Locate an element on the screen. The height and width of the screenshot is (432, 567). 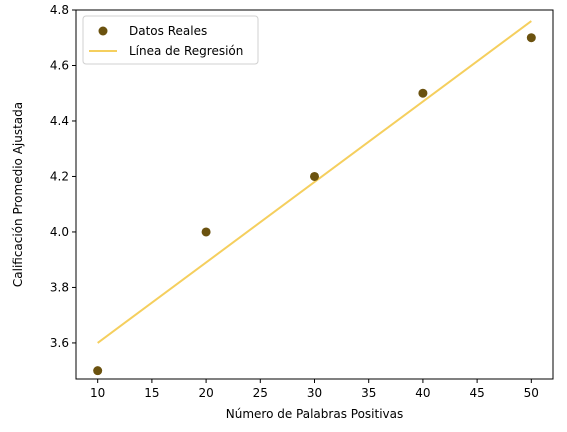
y-tick-label: 3.8 is located at coordinates (59, 287).